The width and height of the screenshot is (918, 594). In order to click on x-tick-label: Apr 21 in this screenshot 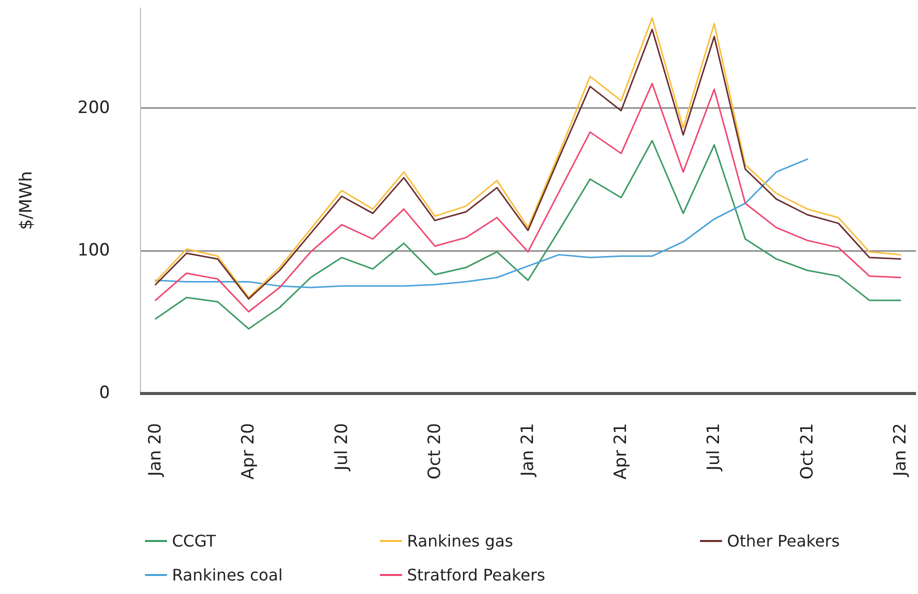, I will do `click(621, 451)`.